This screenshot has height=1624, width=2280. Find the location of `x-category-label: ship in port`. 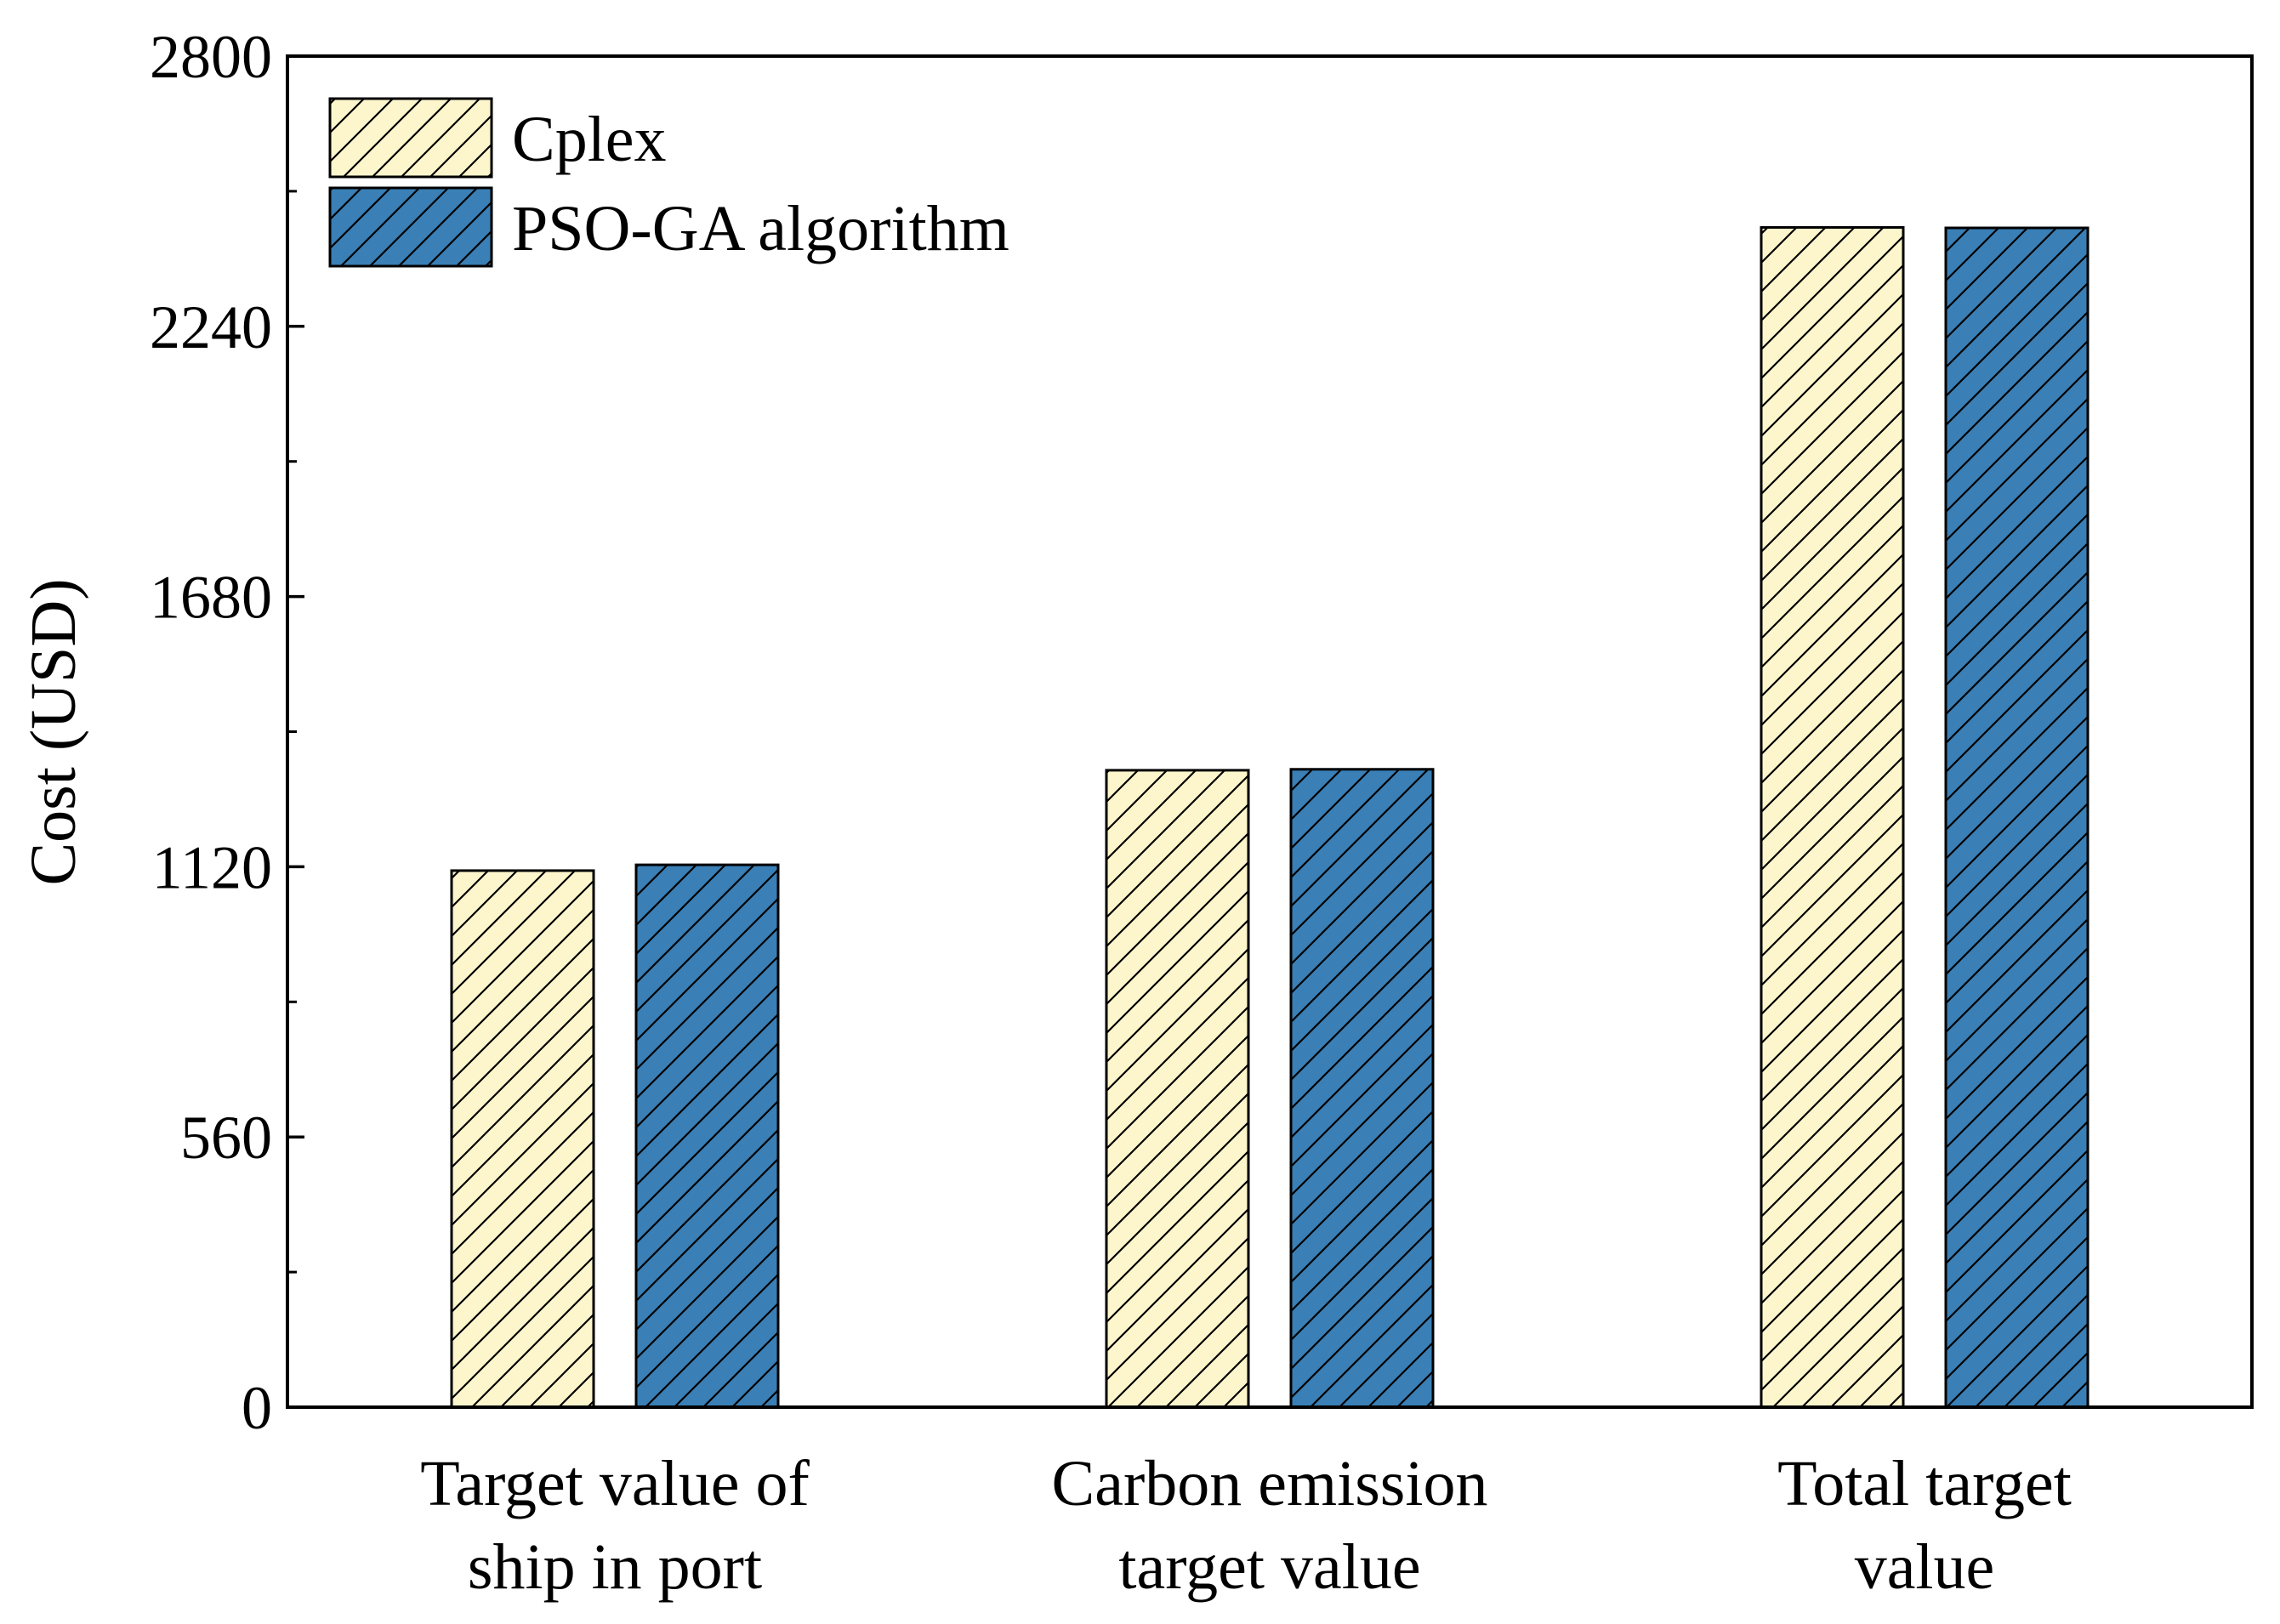

x-category-label: ship in port is located at coordinates (615, 1567).